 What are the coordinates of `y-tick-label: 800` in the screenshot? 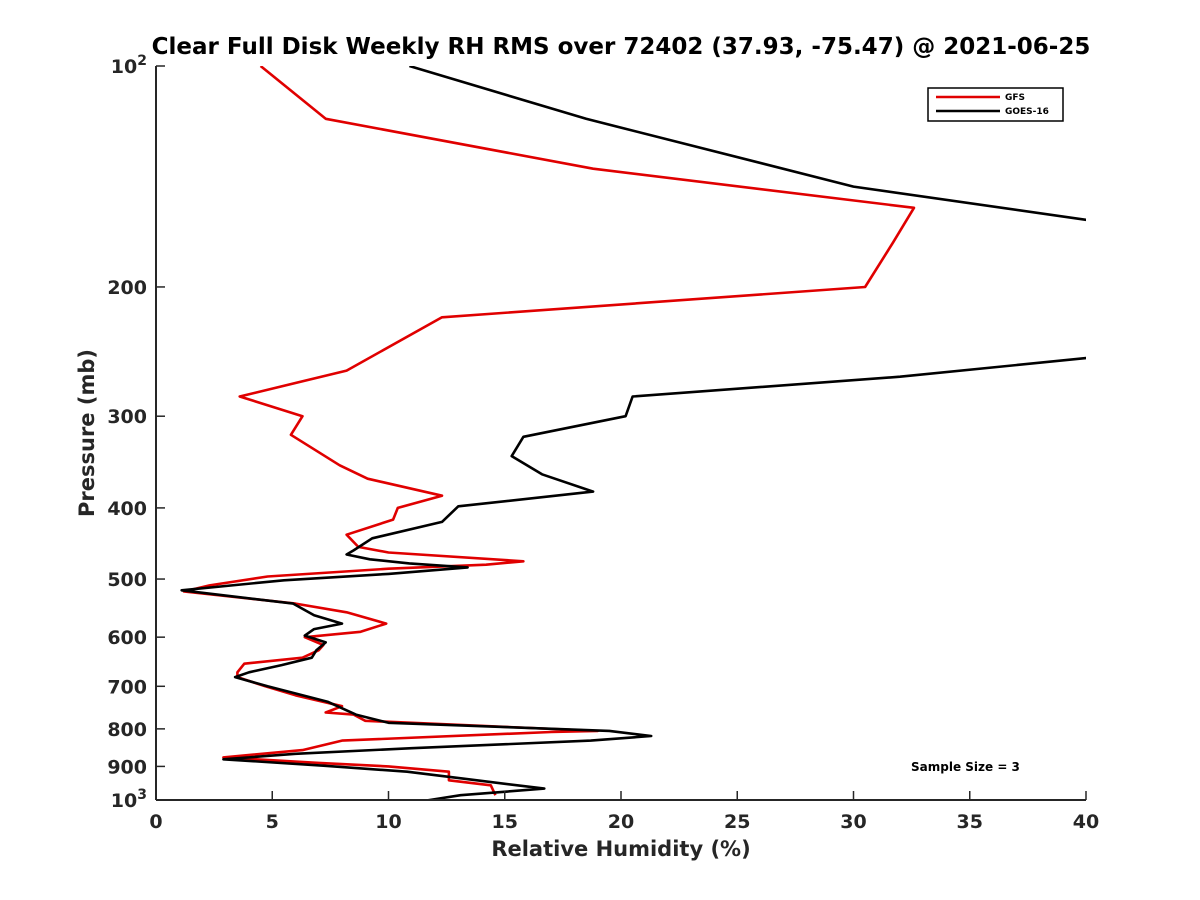 It's located at (127, 730).